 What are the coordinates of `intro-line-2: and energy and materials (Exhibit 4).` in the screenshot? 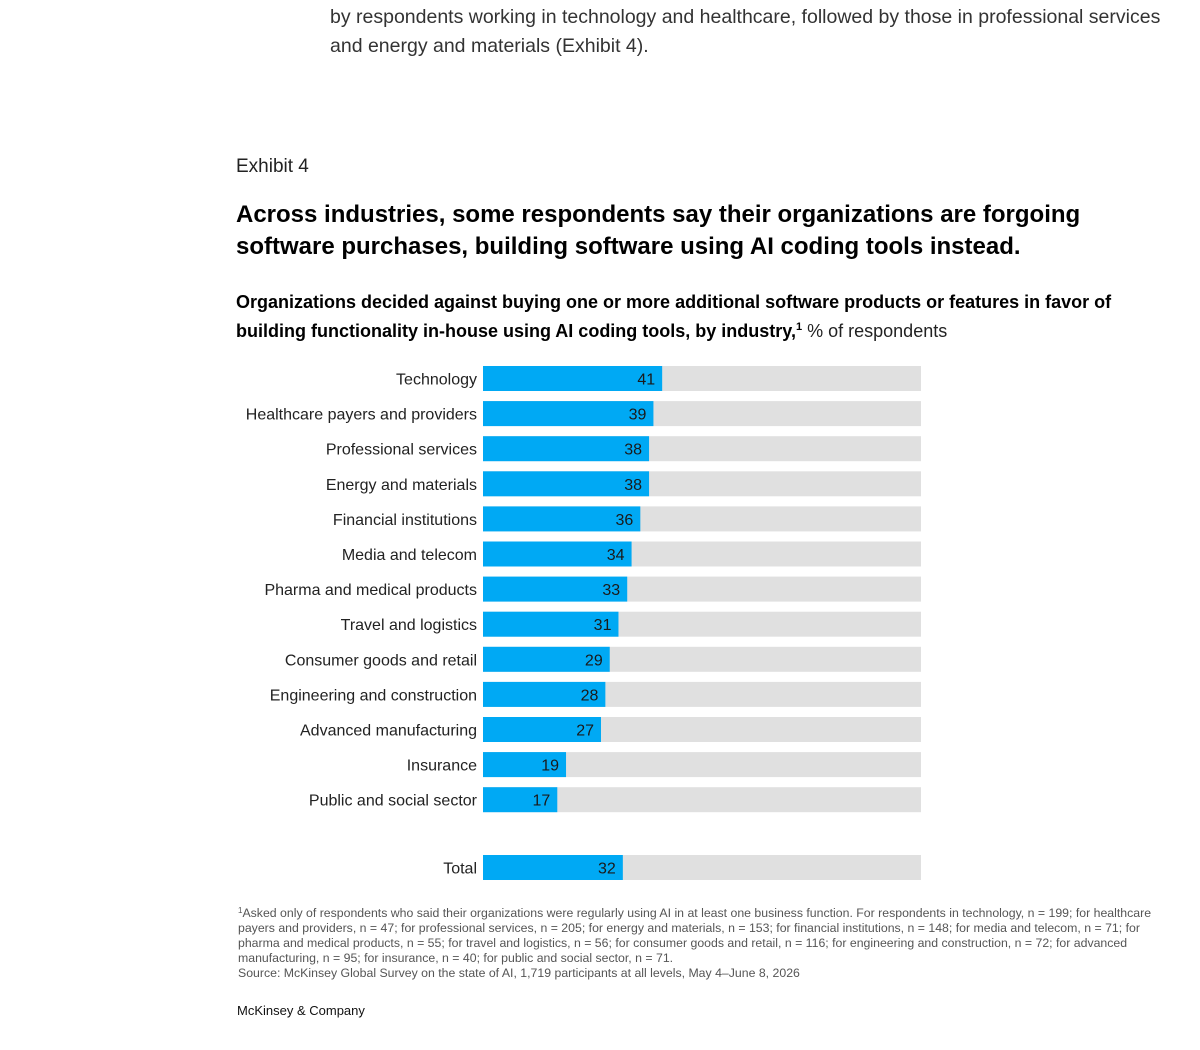 It's located at (489, 46).